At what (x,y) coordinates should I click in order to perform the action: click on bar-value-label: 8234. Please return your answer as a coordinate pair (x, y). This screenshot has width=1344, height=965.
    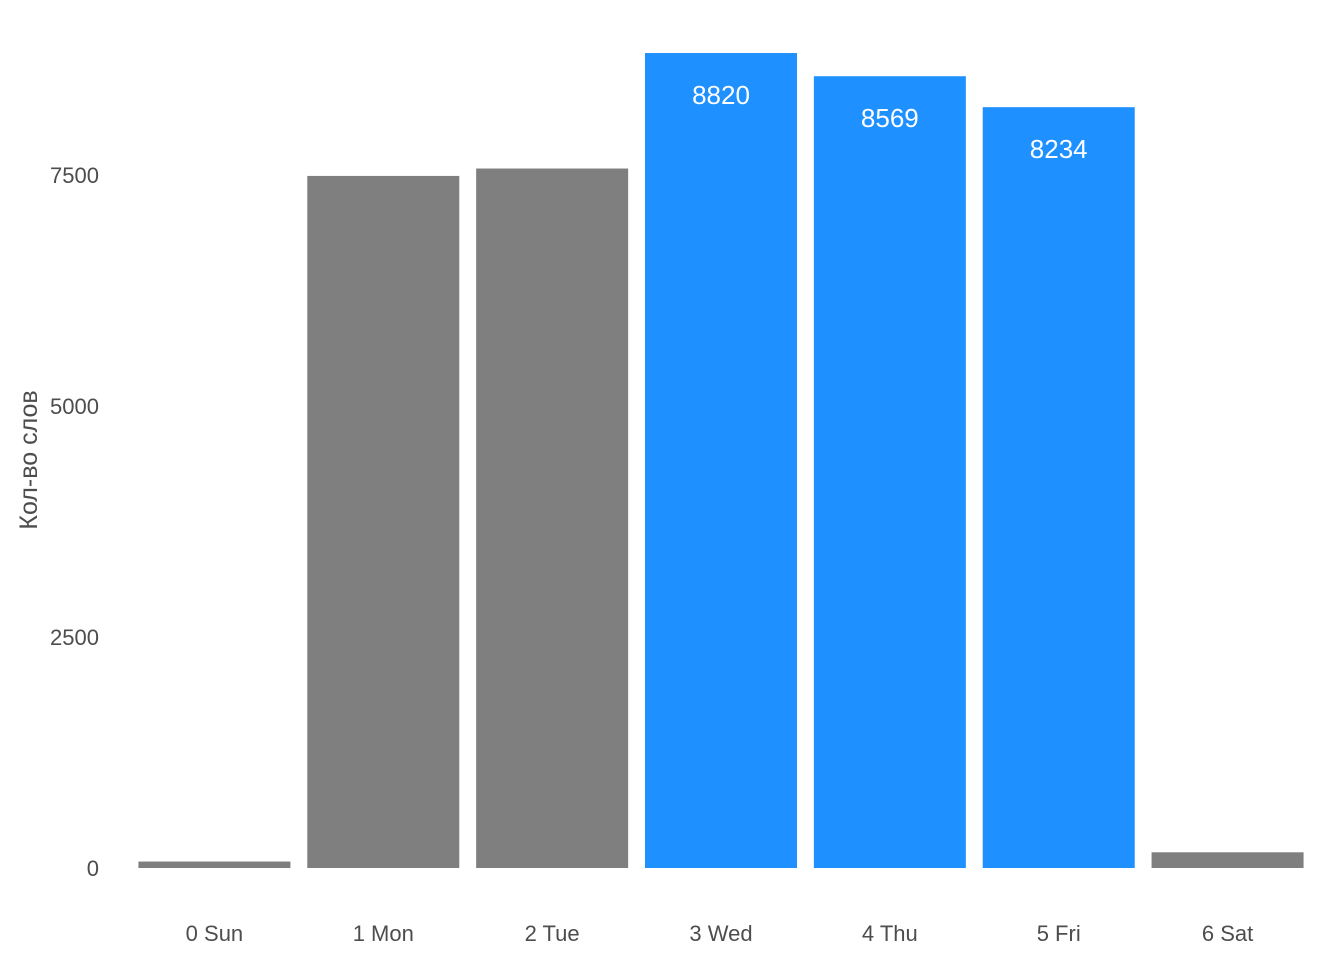
    Looking at the image, I should click on (1059, 149).